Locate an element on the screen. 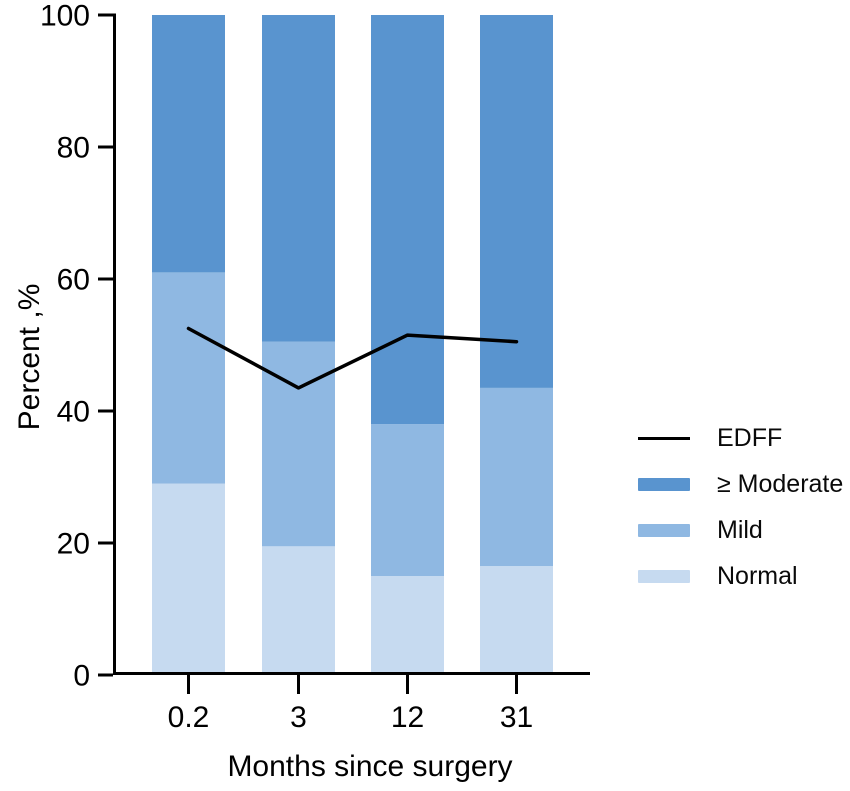 This screenshot has width=850, height=791. y-tick-label: 20 is located at coordinates (73, 544).